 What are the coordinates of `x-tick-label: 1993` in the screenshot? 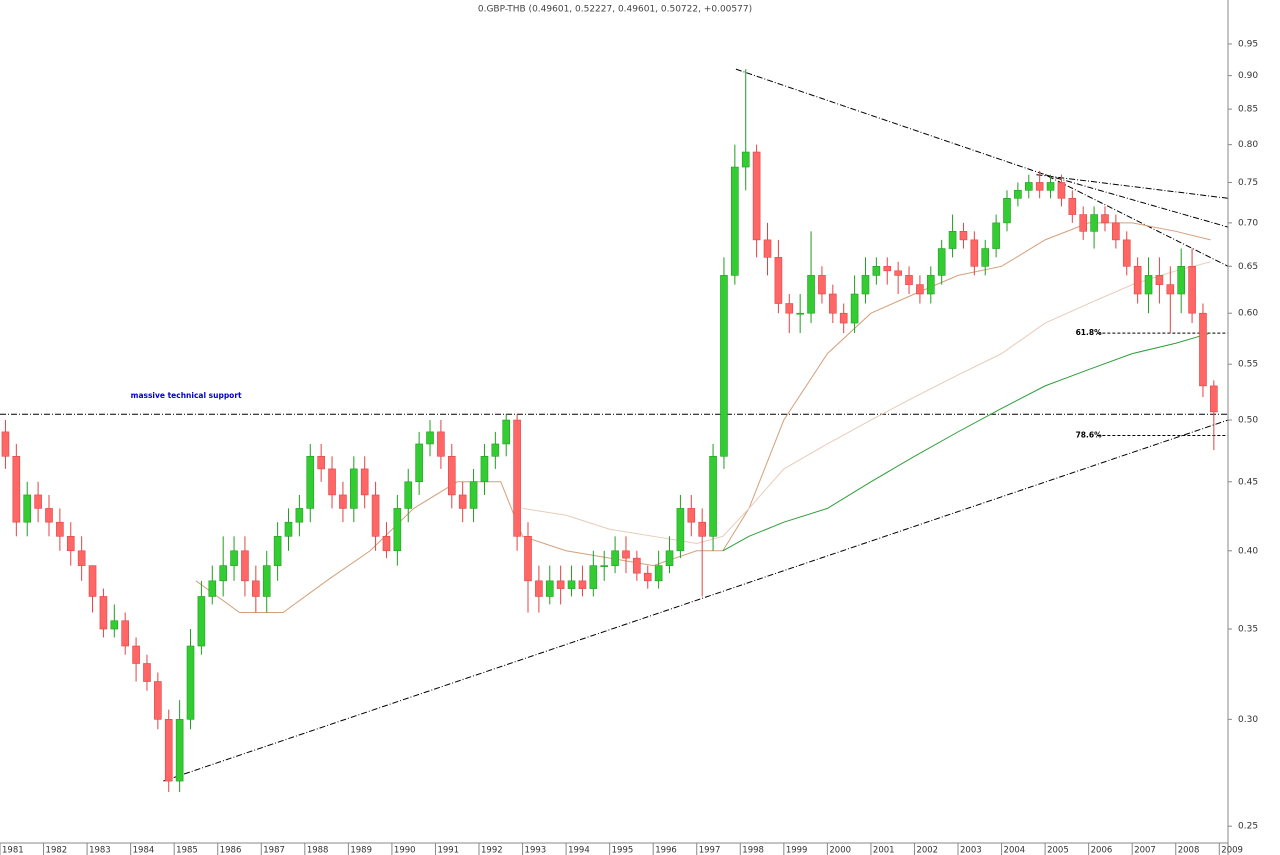 It's located at (536, 850).